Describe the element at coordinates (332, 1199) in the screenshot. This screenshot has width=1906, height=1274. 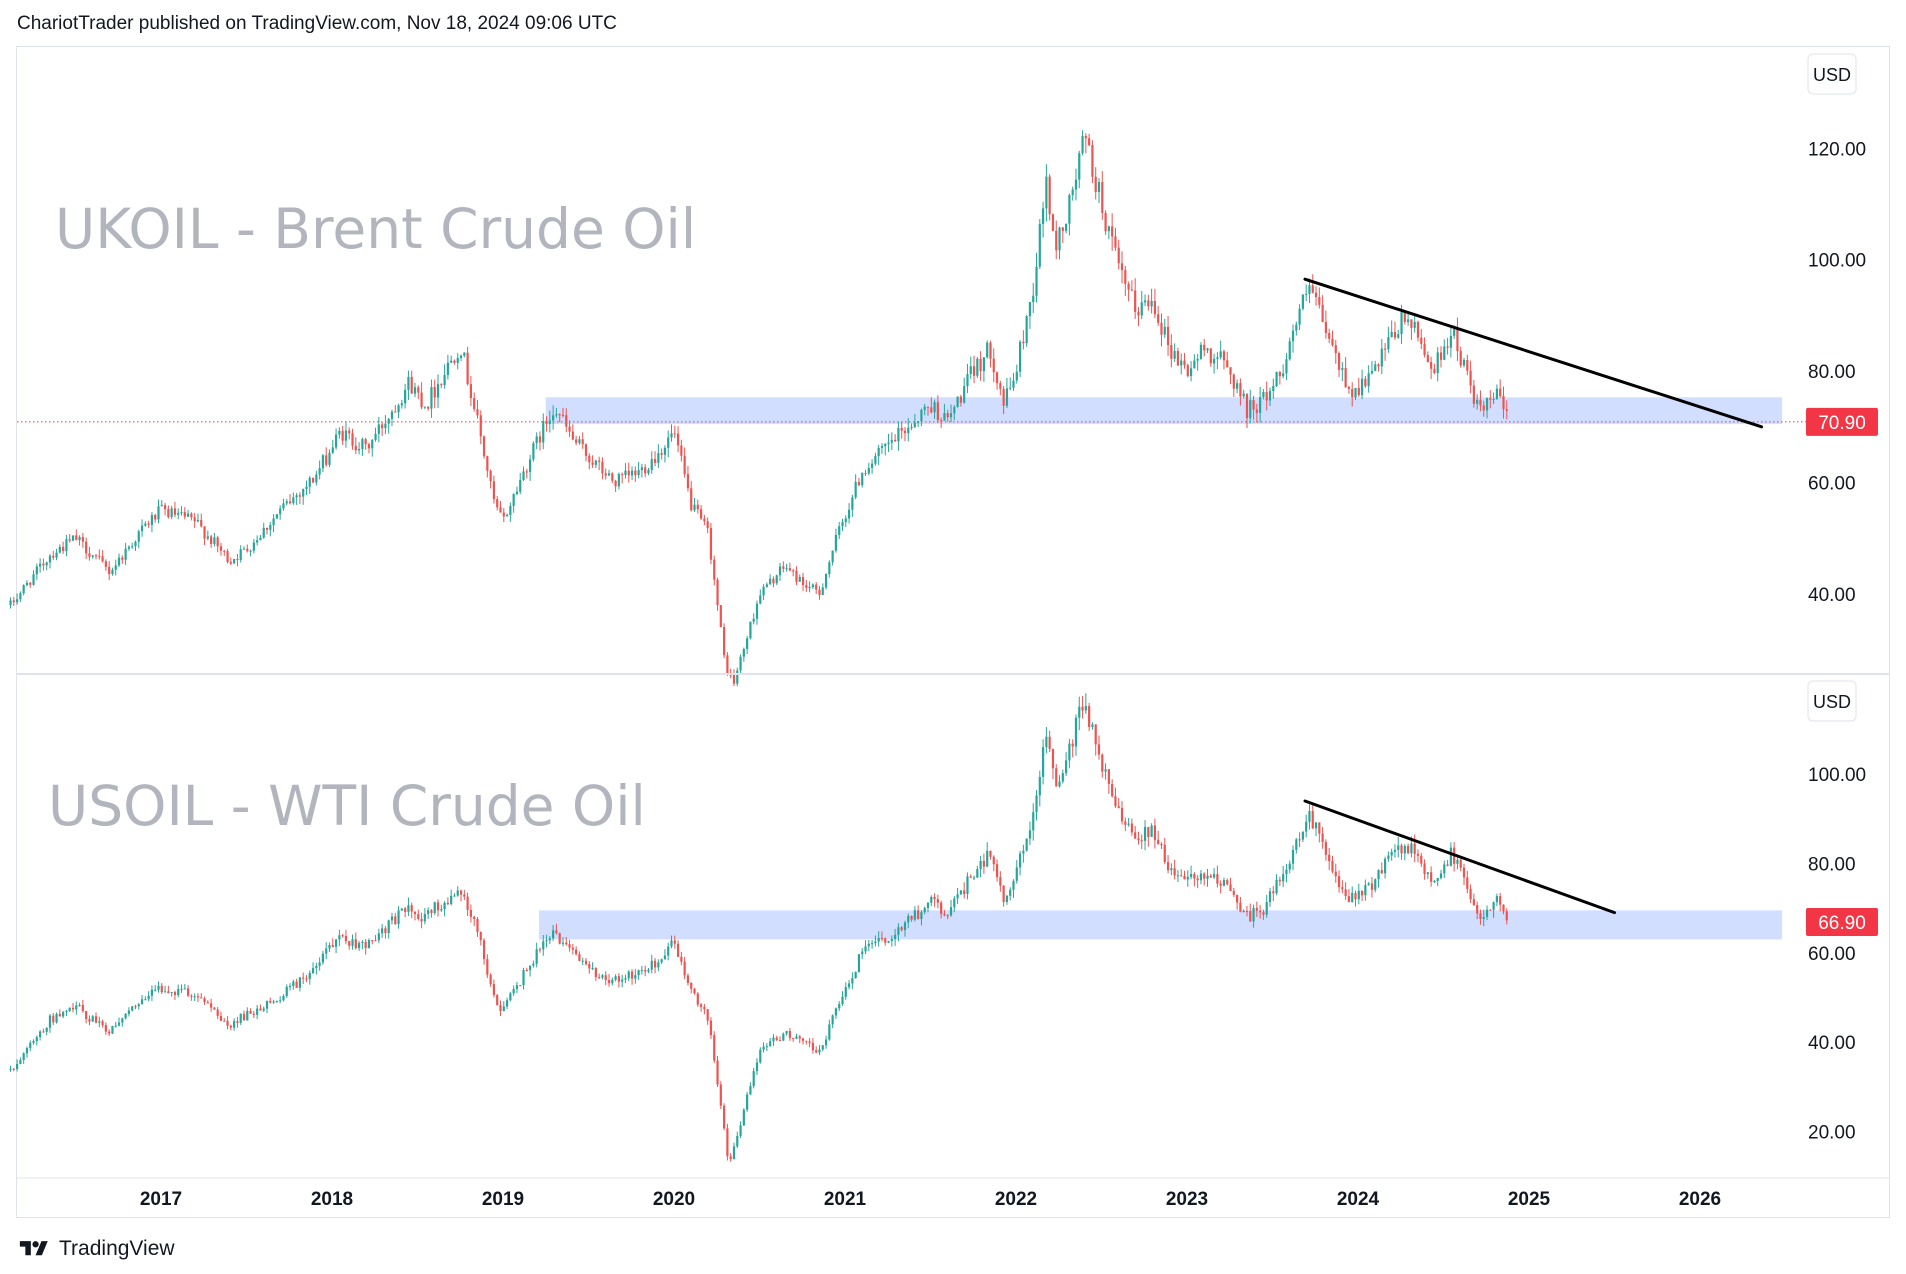
I see `time-tick-label: 2018` at that location.